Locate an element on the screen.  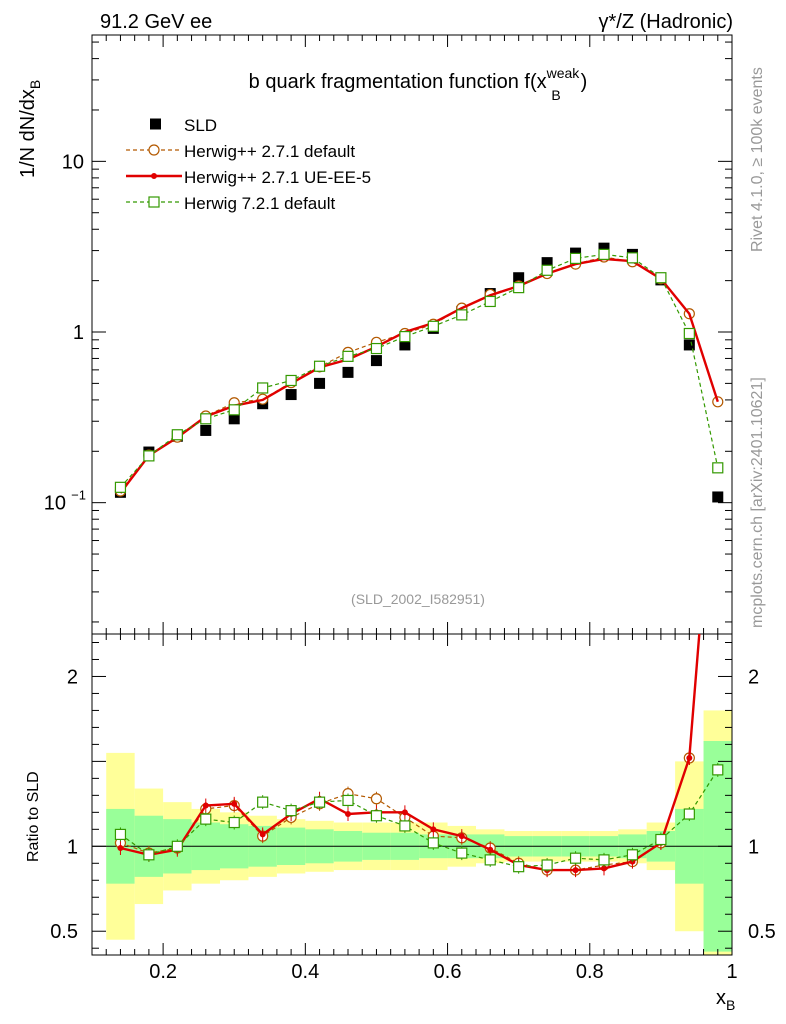
xlabel-main: x is located at coordinates (721, 998).